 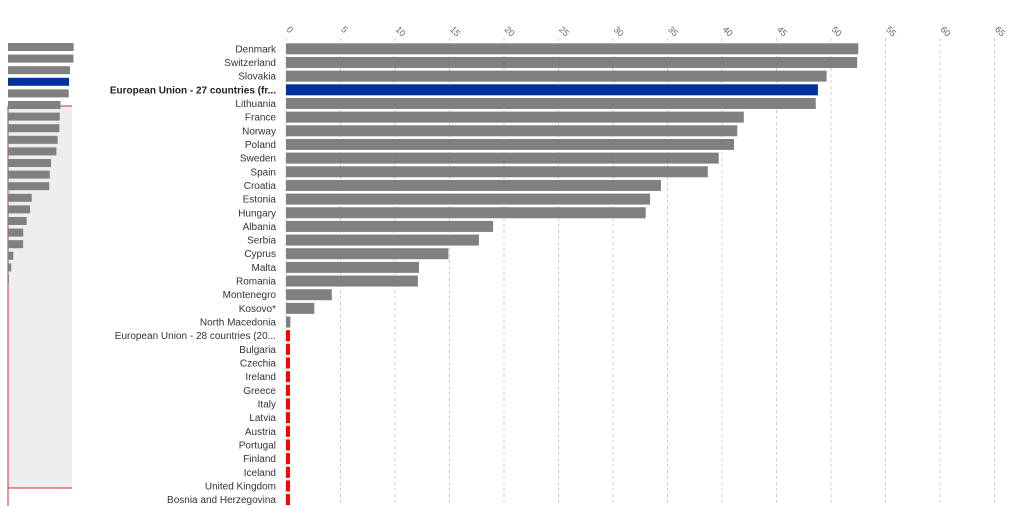 What do you see at coordinates (261, 118) in the screenshot?
I see `category-label-france: France` at bounding box center [261, 118].